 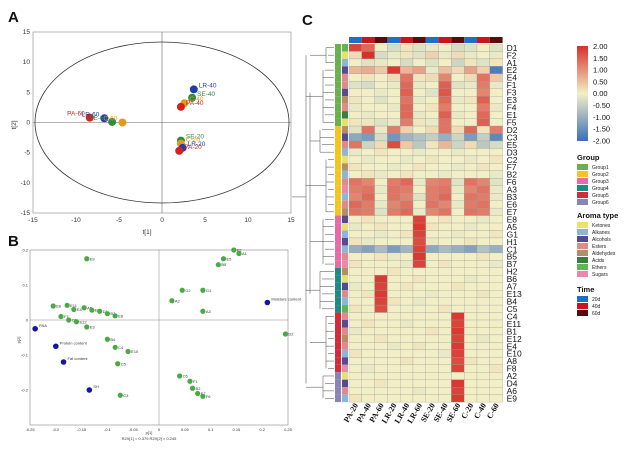 I want to click on heatmap-column-label: C-40, so click(x=480, y=411).